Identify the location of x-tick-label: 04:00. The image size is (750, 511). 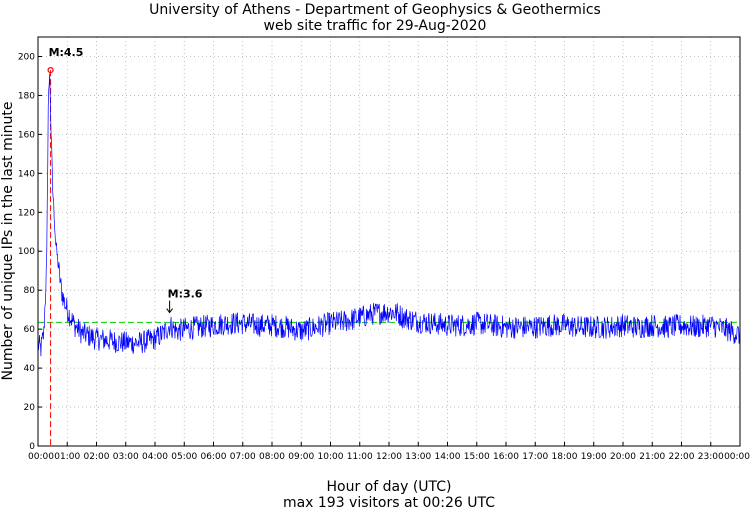
(155, 457).